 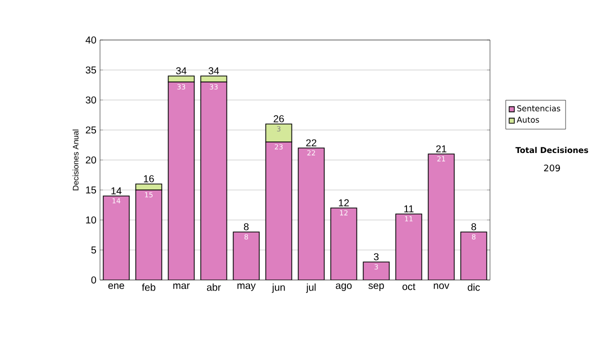 I want to click on total-label: 3, so click(x=376, y=256).